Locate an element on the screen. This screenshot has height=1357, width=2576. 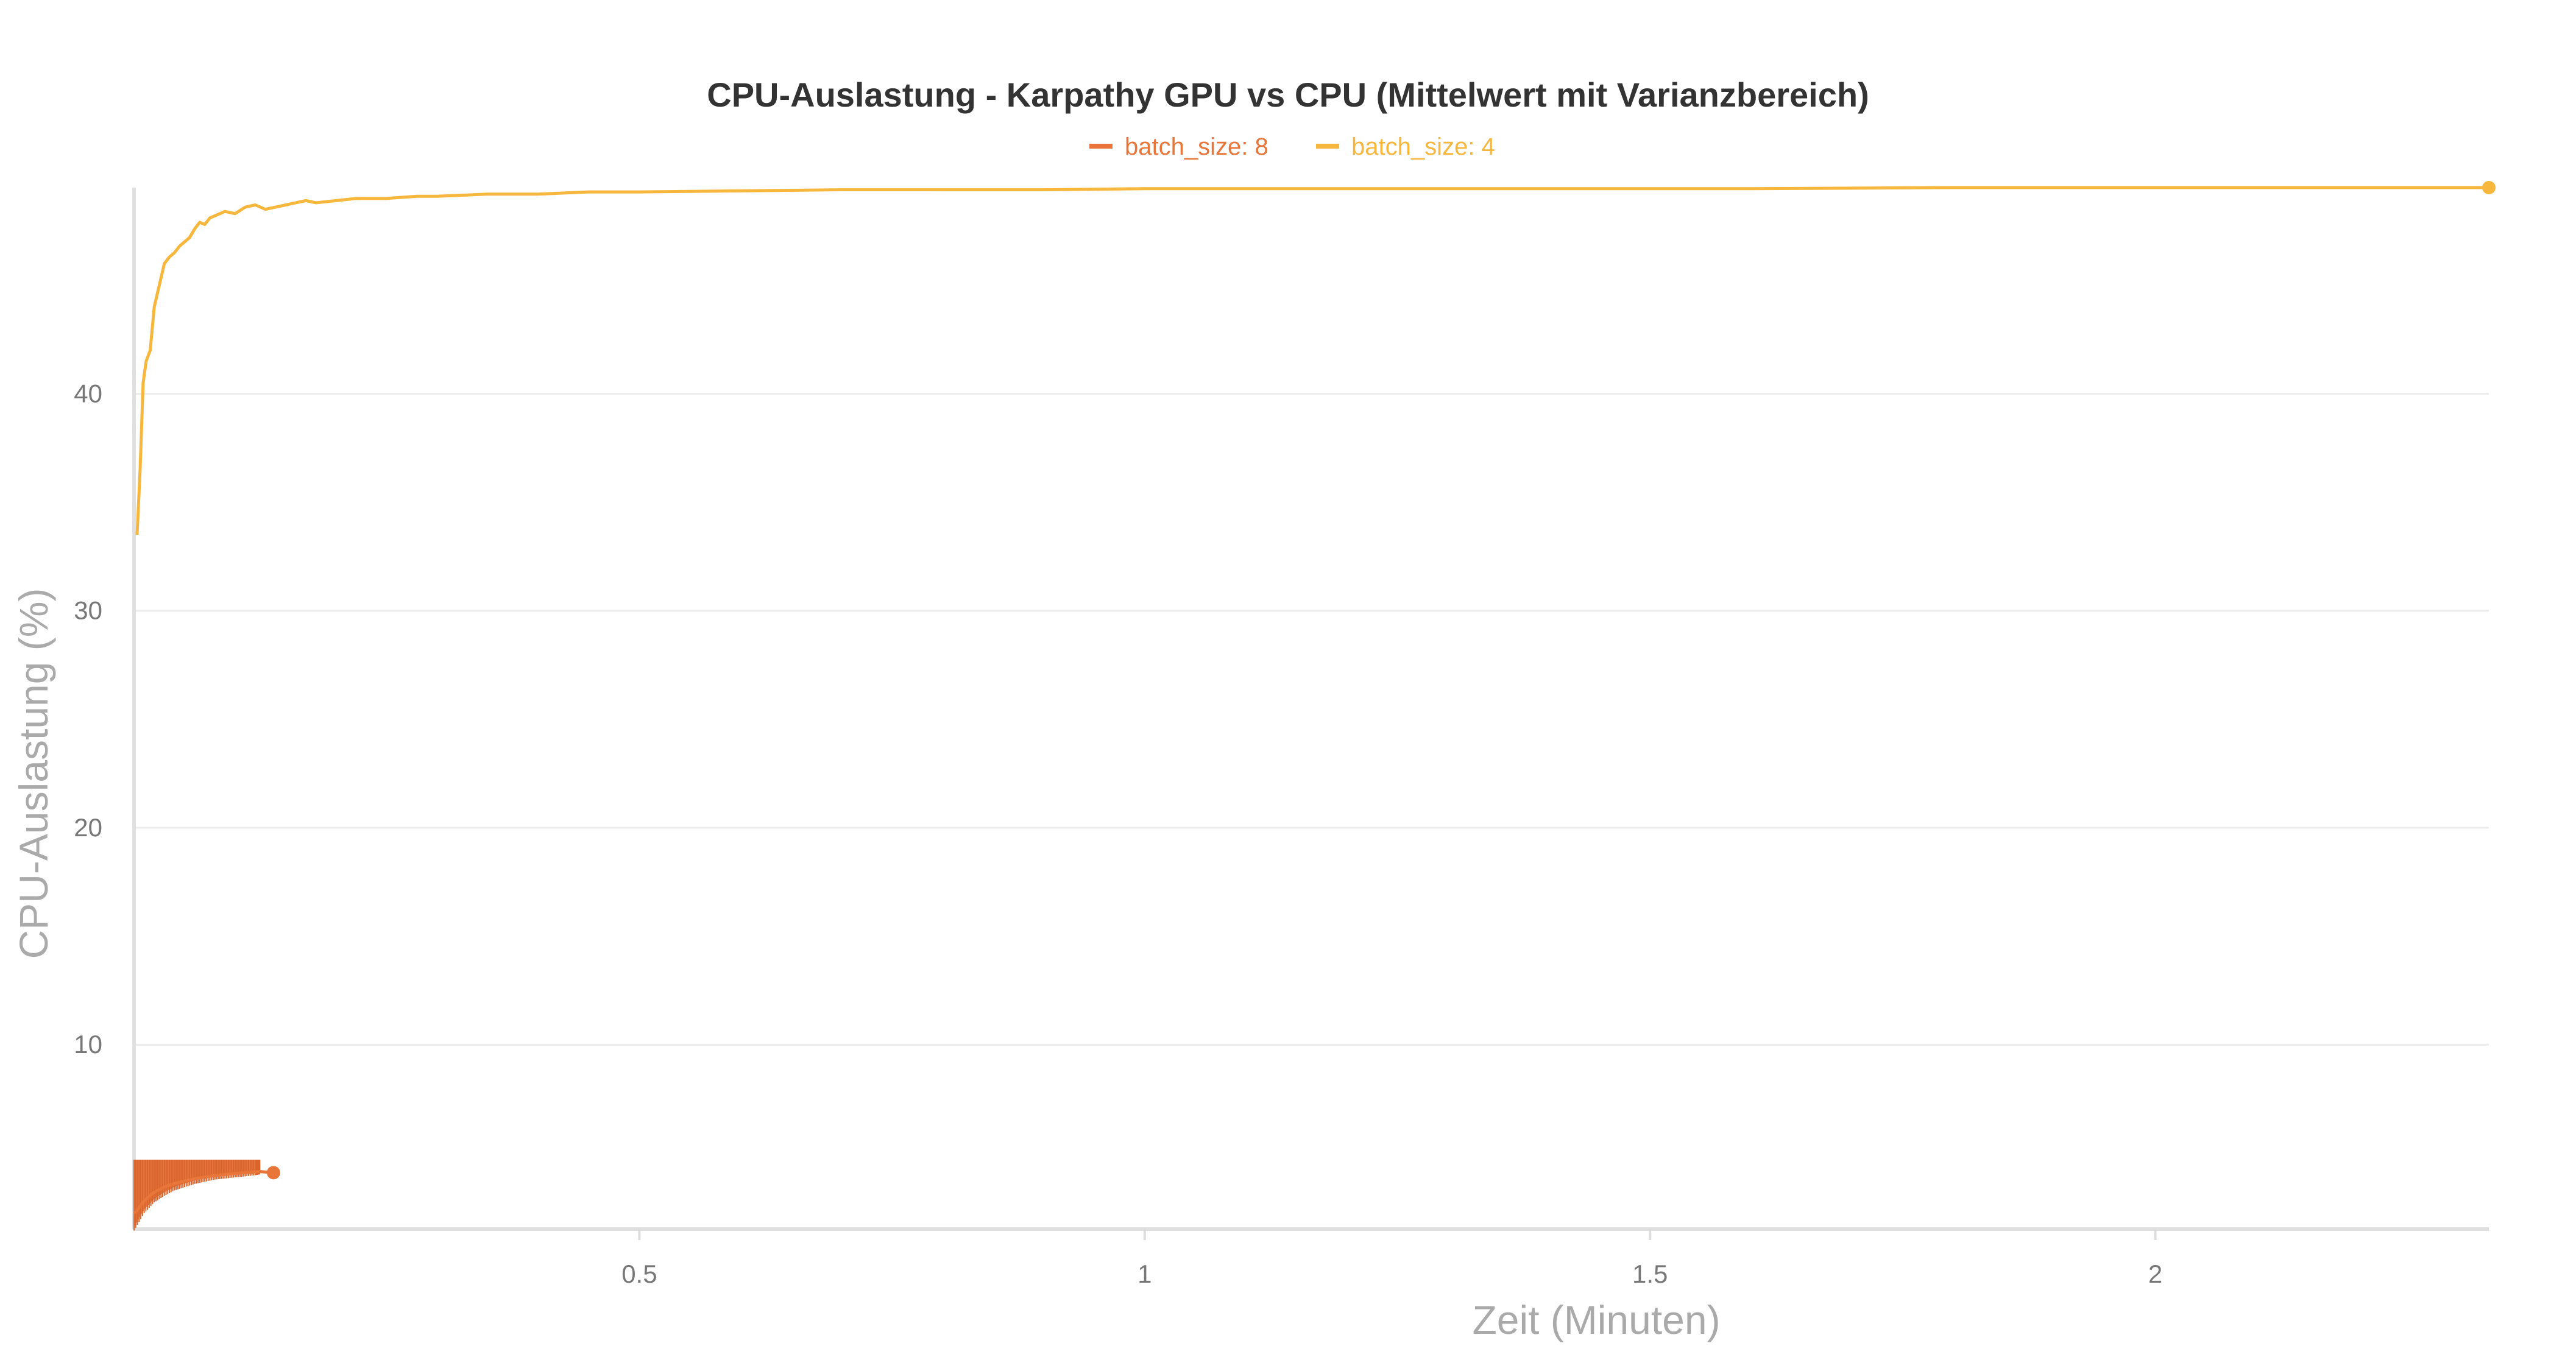
legend-label-batch-size-8: batch_size: 8 is located at coordinates (1197, 146).